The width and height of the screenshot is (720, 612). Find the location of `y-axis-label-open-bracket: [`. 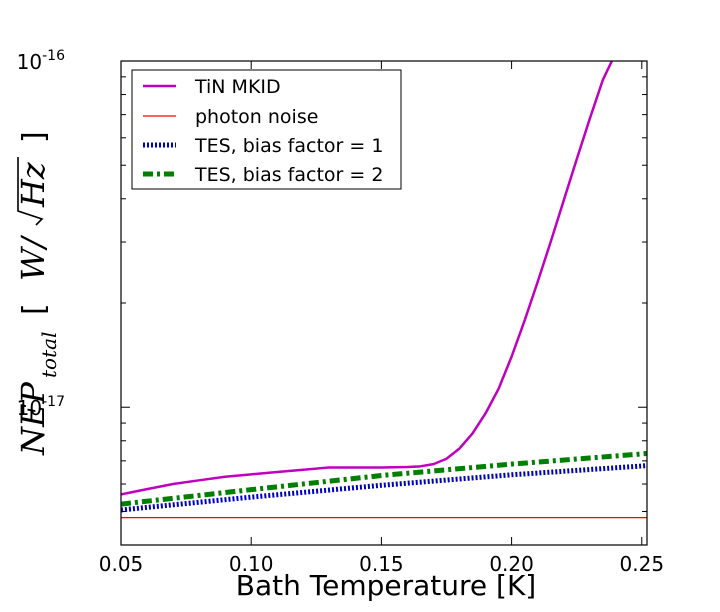

y-axis-label-open-bracket: [ is located at coordinates (34, 309).